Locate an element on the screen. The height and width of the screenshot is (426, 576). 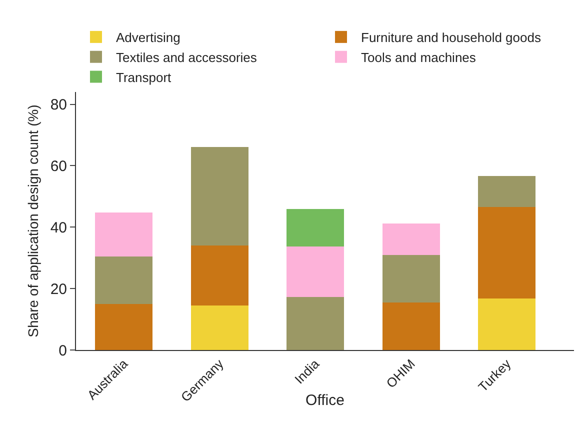
y-tick-label: 80 is located at coordinates (58, 105).